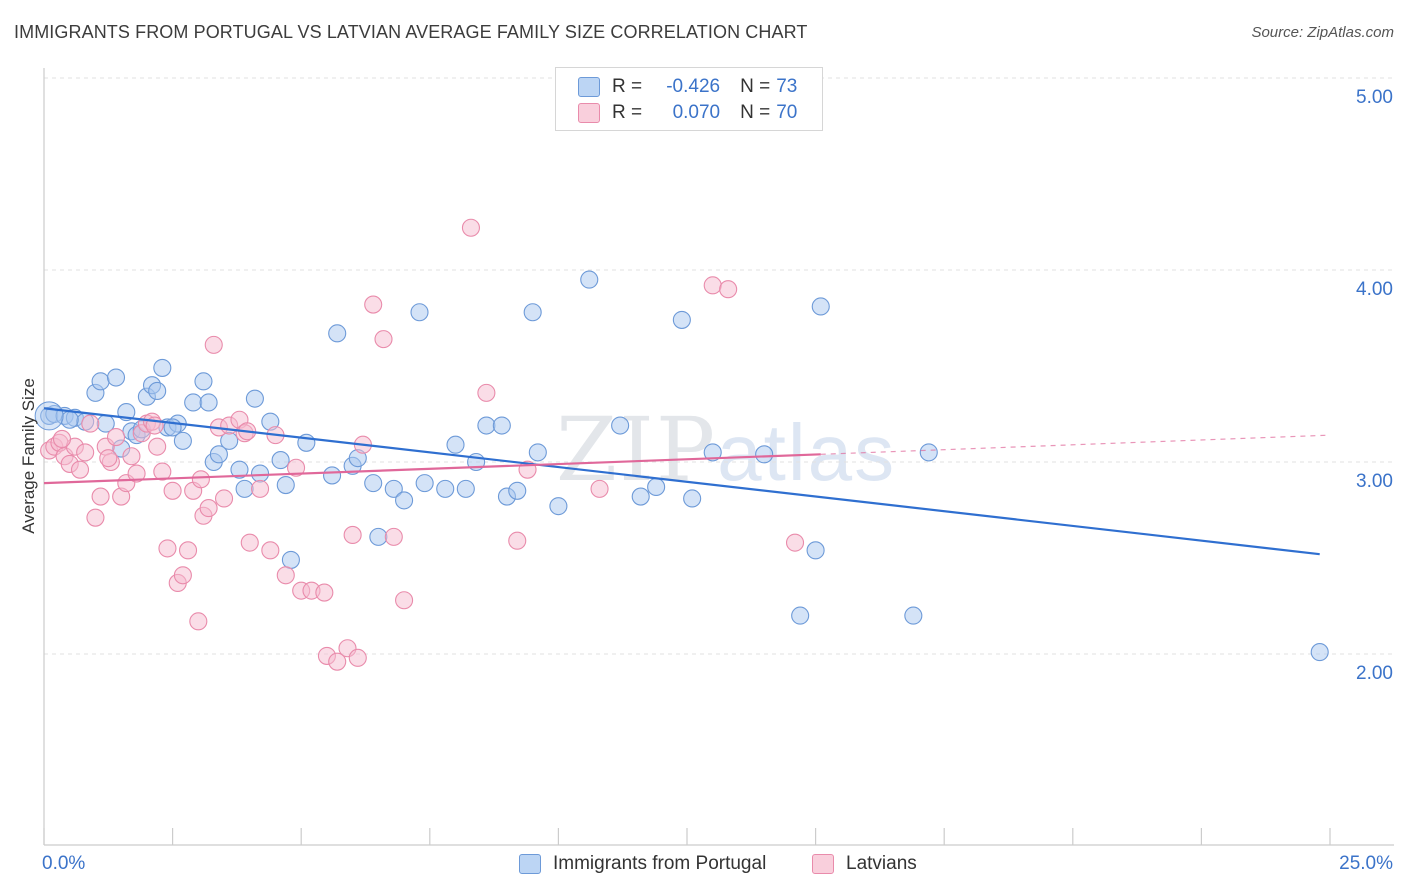 The height and width of the screenshot is (892, 1406). I want to click on legend-swatch-latvians, so click(589, 113).